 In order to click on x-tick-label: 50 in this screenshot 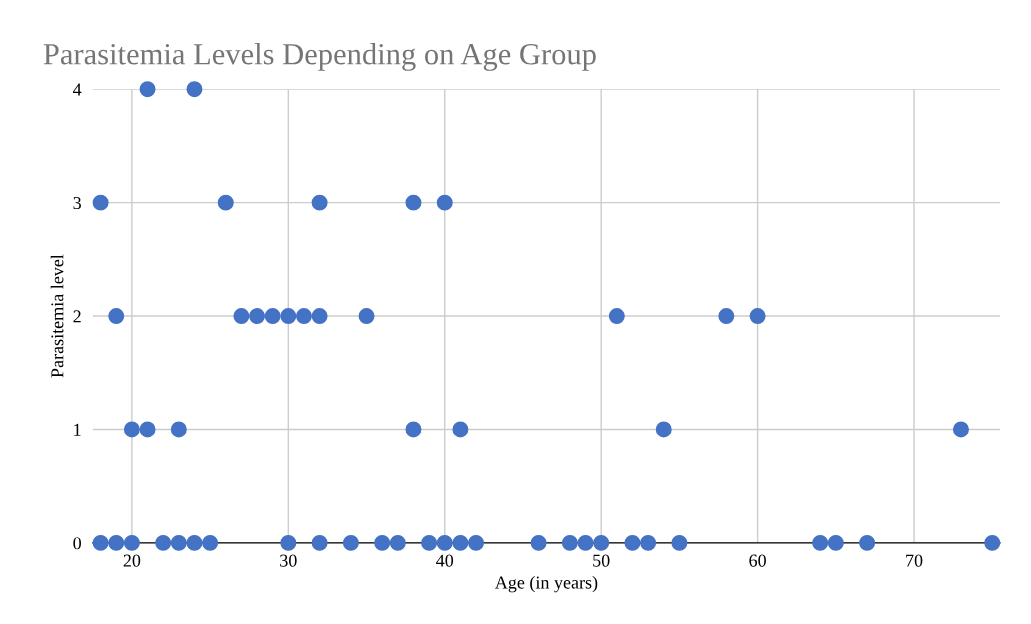, I will do `click(601, 560)`.